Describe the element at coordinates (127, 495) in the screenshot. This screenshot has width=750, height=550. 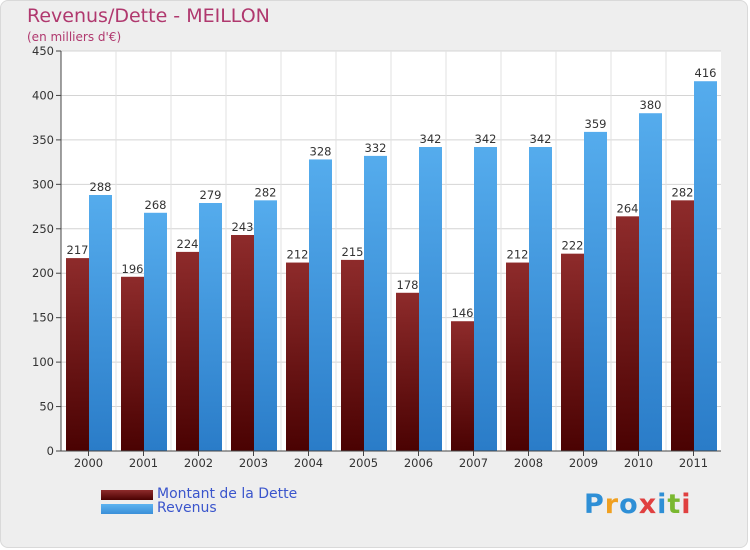
I see `legend-swatch-debt` at that location.